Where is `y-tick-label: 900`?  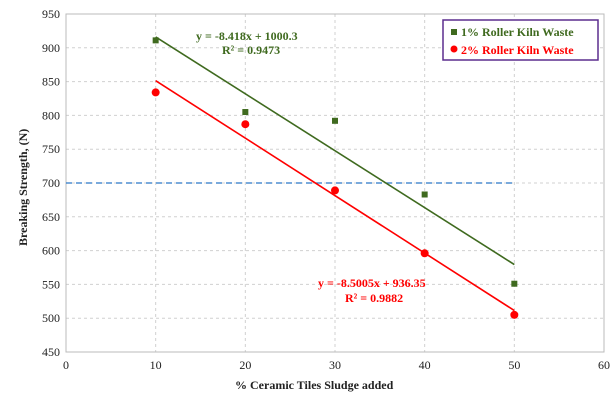
y-tick-label: 900 is located at coordinates (51, 48).